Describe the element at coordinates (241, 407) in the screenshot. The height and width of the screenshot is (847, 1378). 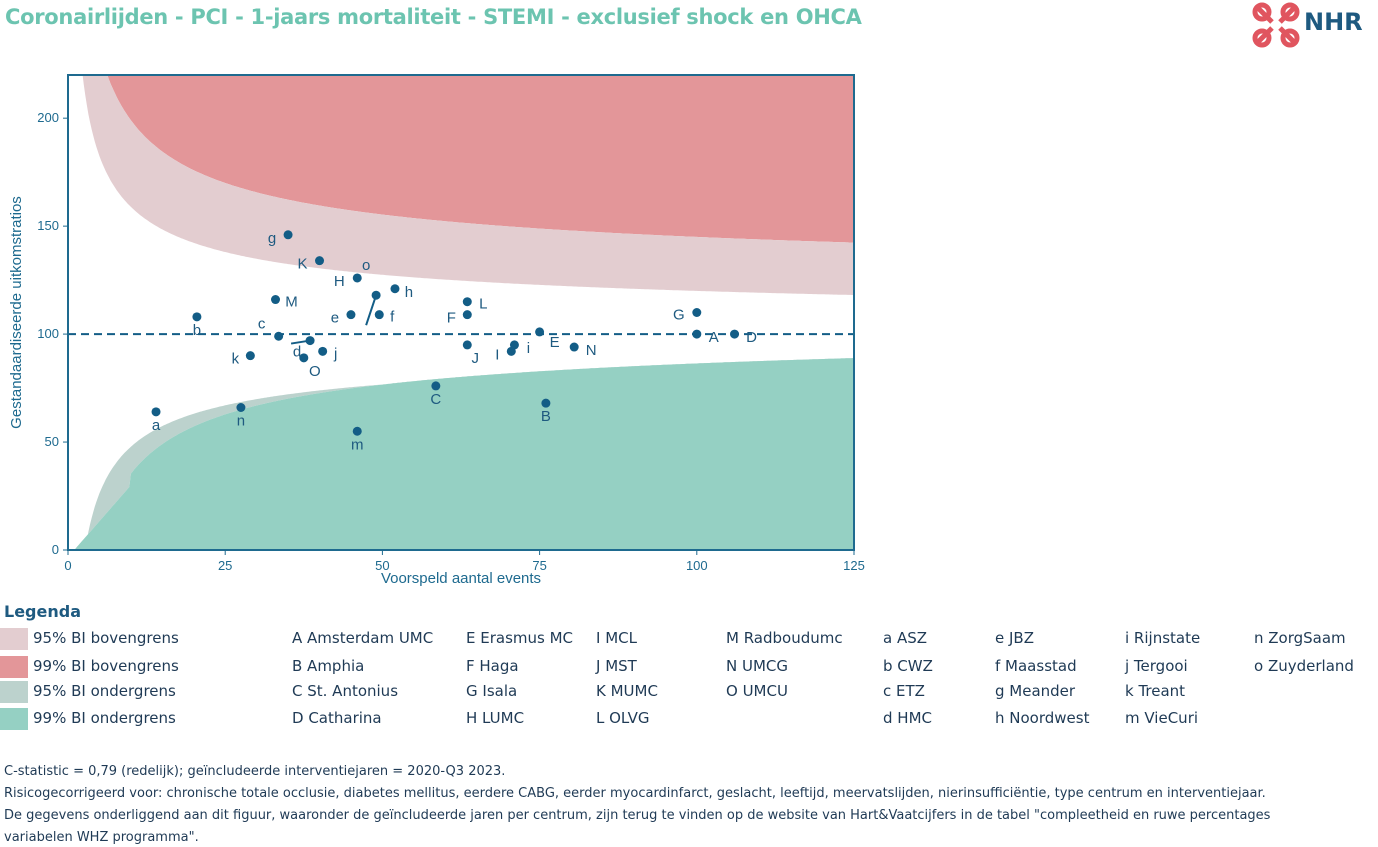
I see `point-n` at that location.